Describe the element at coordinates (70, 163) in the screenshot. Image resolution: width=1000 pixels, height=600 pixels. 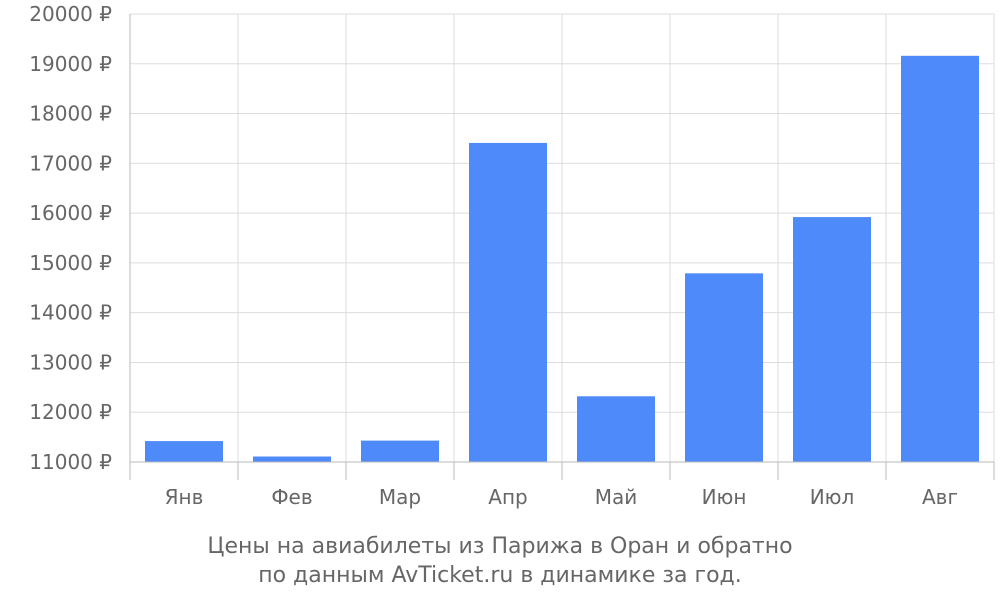
I see `y-tick-label: 17000 ₽` at that location.